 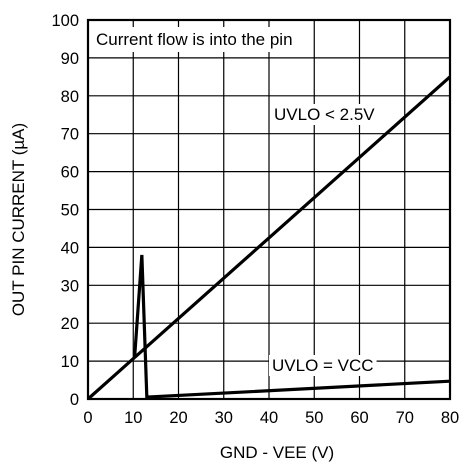 I want to click on series-label: UVLO < 2.5V, so click(x=324, y=114).